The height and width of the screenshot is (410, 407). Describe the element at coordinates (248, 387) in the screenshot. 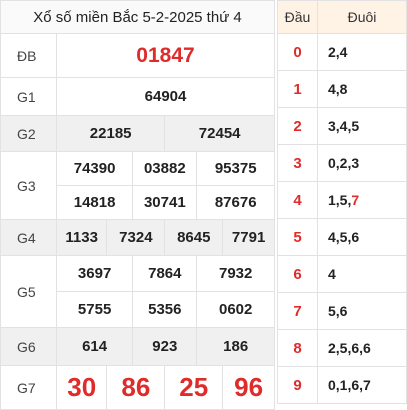

I see `prize-value: 96` at that location.